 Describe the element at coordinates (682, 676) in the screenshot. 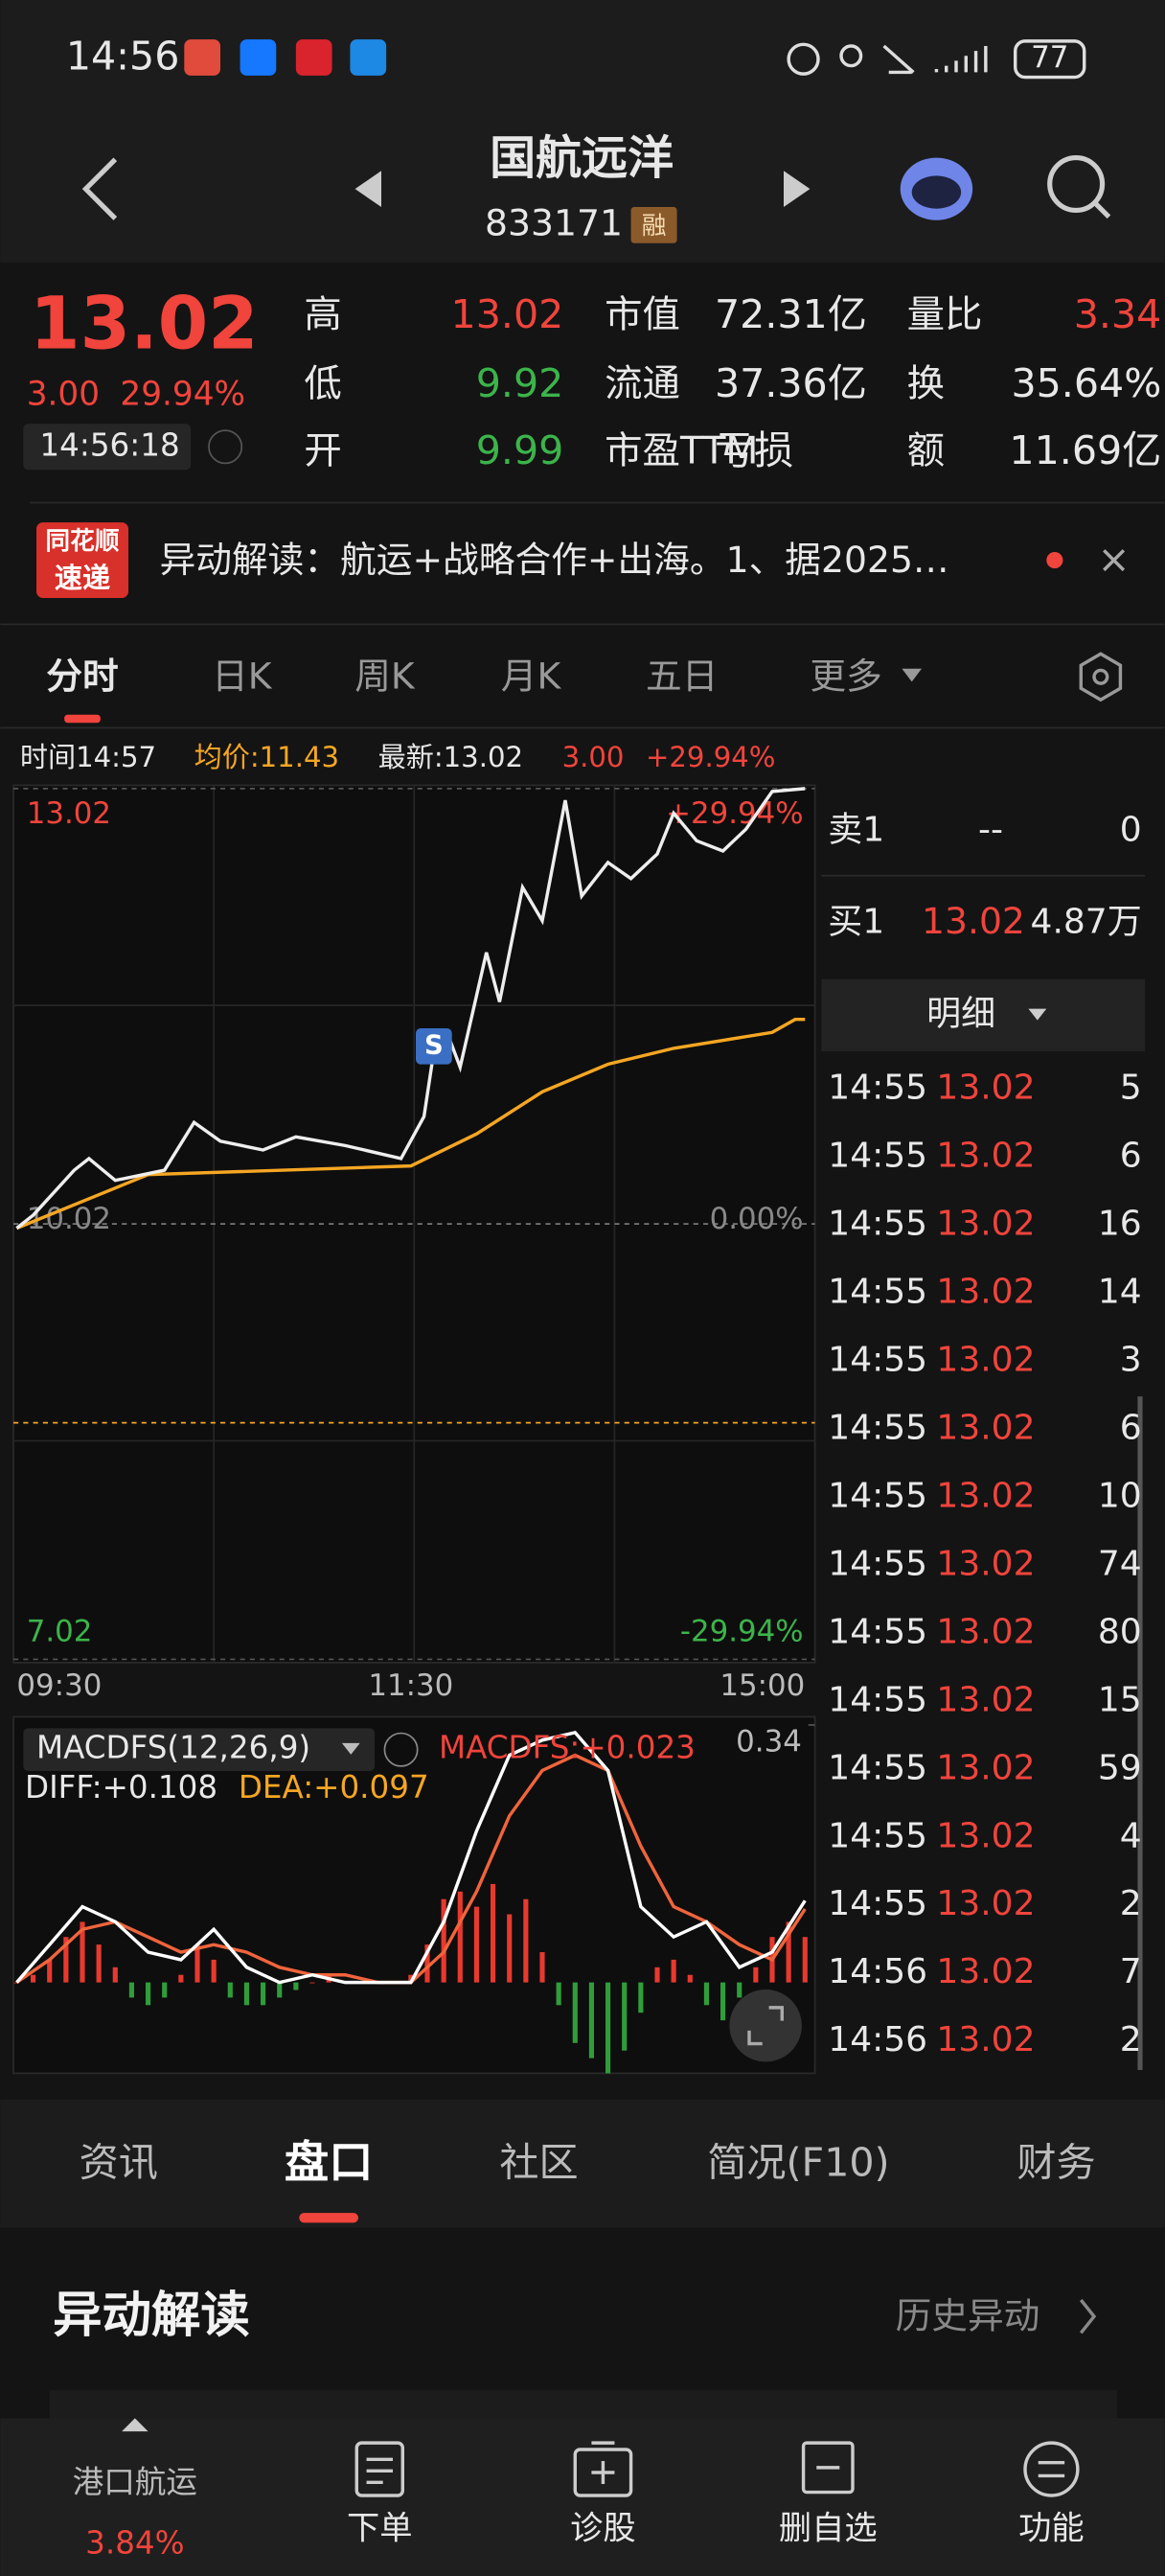

I see `chart-tab: 五日` at that location.